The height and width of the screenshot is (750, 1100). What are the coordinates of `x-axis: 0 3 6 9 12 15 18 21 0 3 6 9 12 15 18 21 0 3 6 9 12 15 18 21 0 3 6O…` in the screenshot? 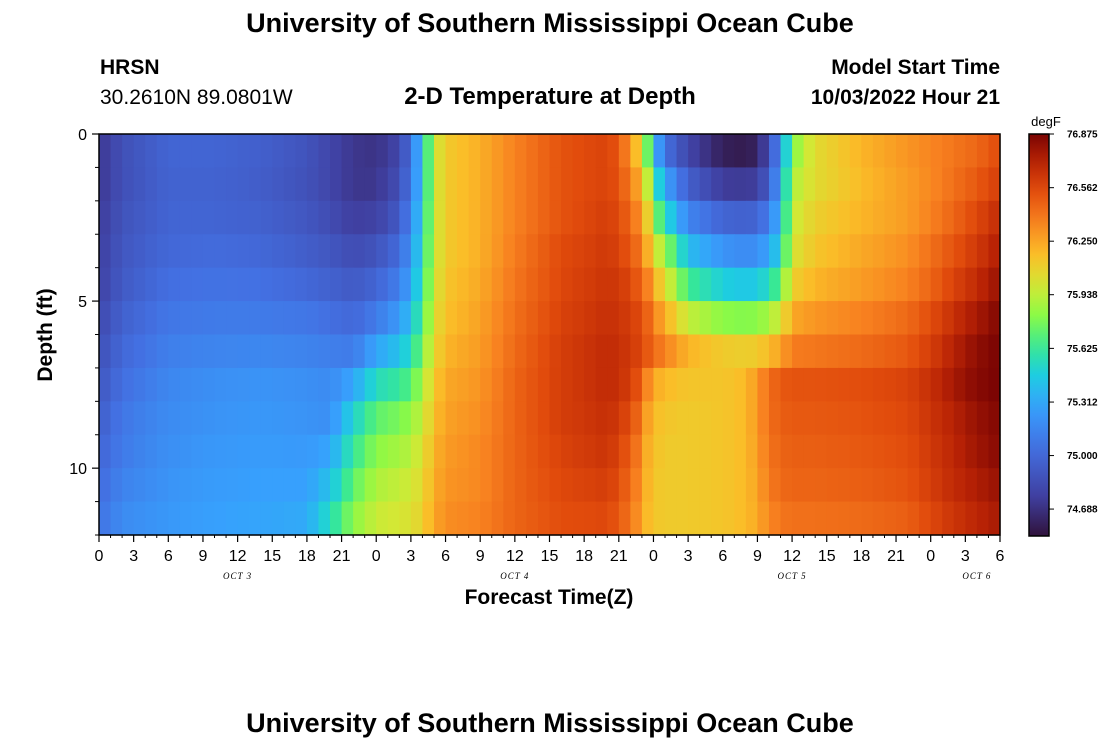 It's located at (550, 558).